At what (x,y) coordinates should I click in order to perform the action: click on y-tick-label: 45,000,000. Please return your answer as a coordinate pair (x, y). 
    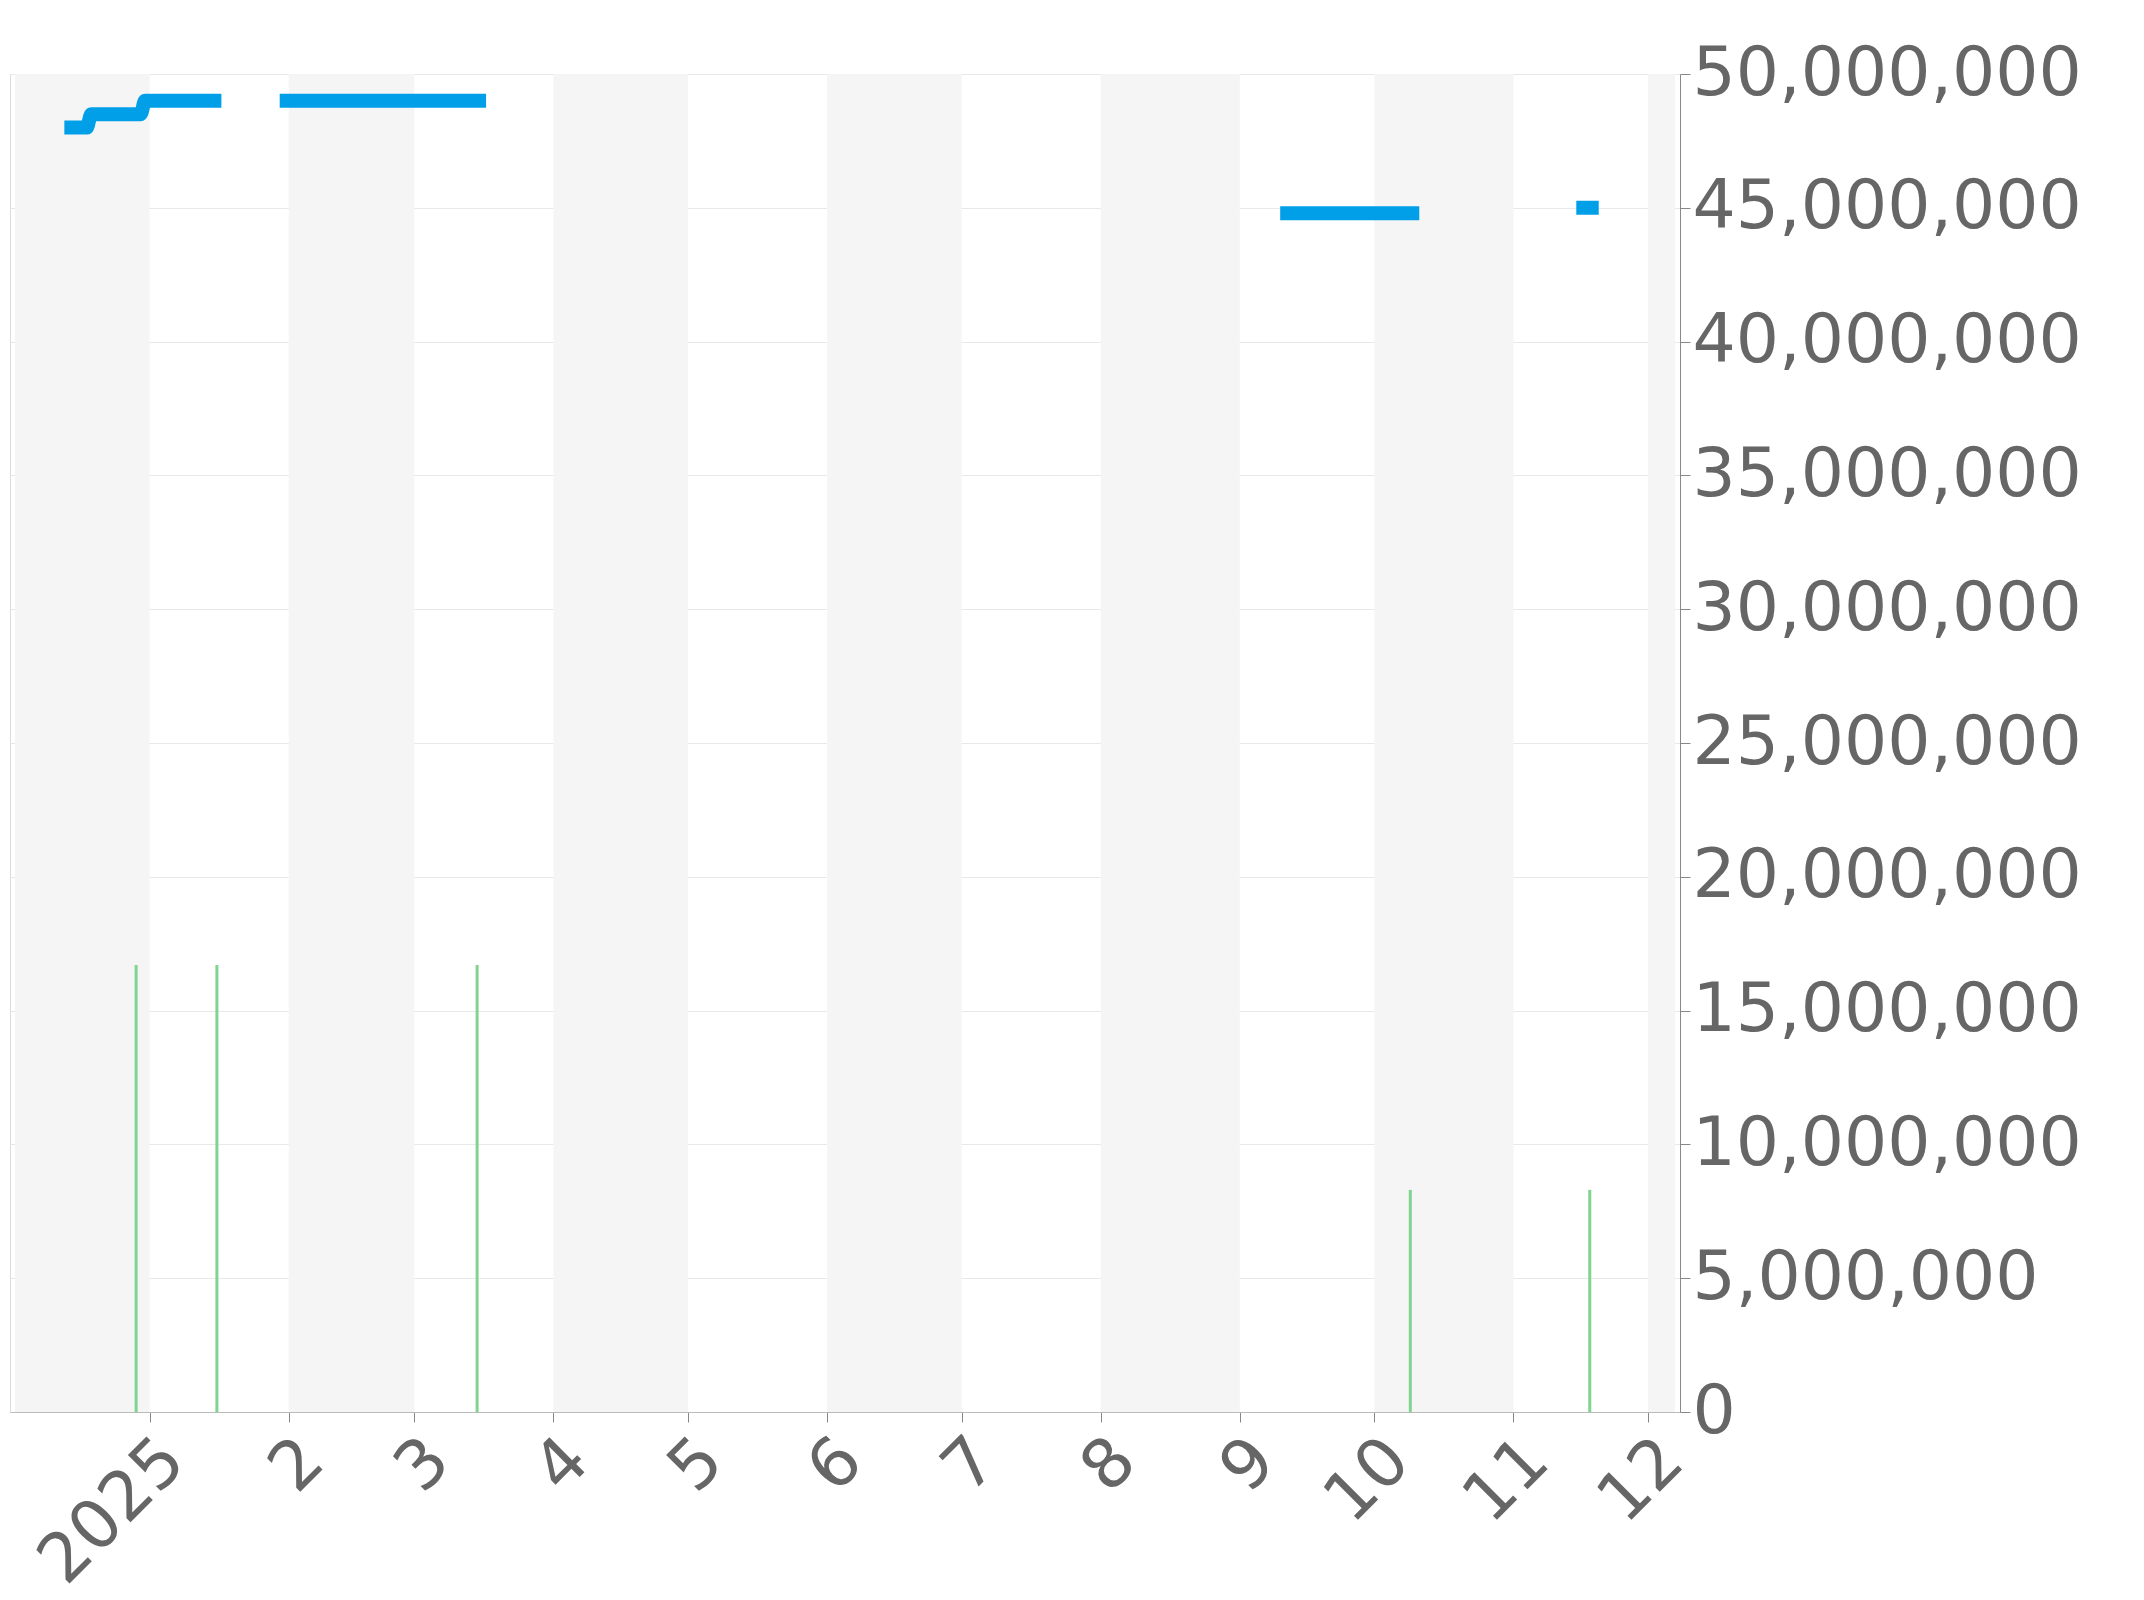
    Looking at the image, I should click on (1887, 205).